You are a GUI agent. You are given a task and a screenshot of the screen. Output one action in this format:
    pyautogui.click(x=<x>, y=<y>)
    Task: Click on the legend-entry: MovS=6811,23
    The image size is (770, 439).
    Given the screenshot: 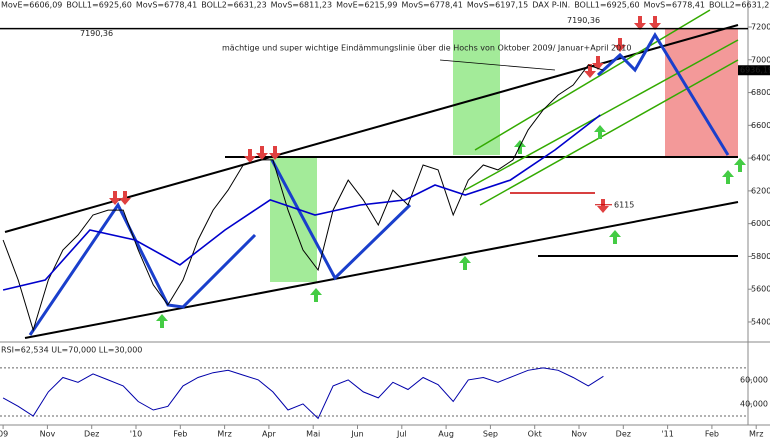 What is the action you would take?
    pyautogui.click(x=301, y=5)
    